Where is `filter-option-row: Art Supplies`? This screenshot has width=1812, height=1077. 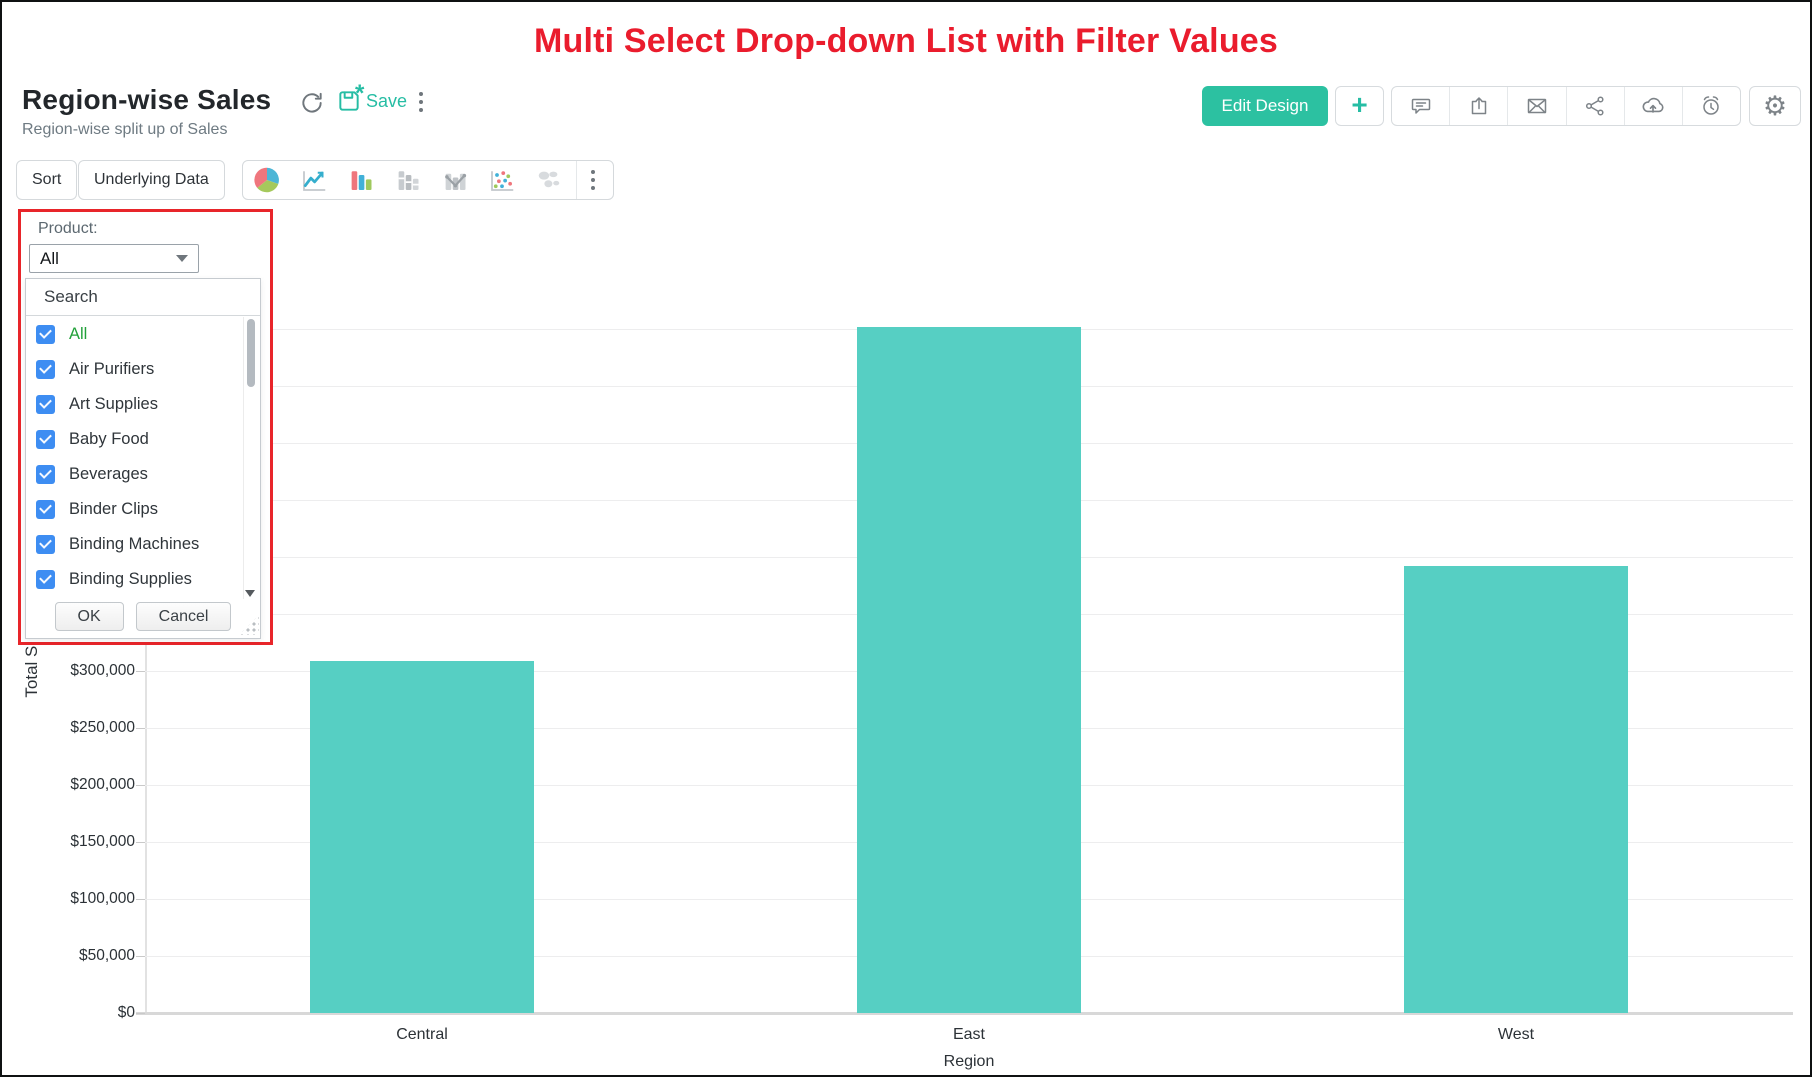
filter-option-row: Art Supplies is located at coordinates (134, 404).